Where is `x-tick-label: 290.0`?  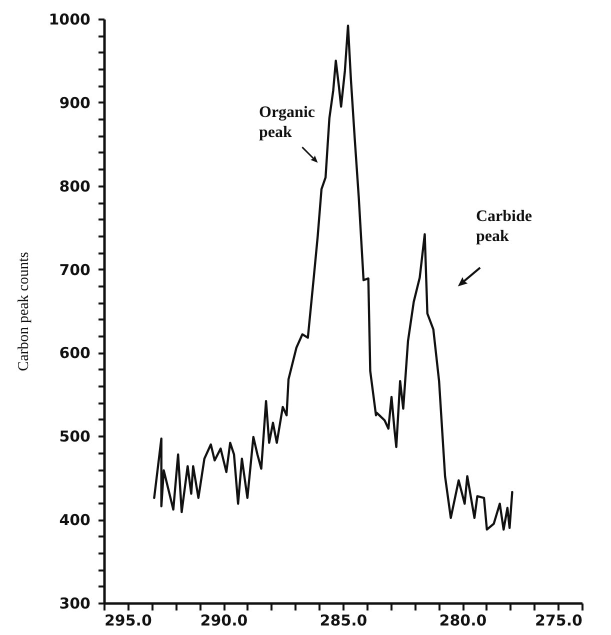 x-tick-label: 290.0 is located at coordinates (224, 621).